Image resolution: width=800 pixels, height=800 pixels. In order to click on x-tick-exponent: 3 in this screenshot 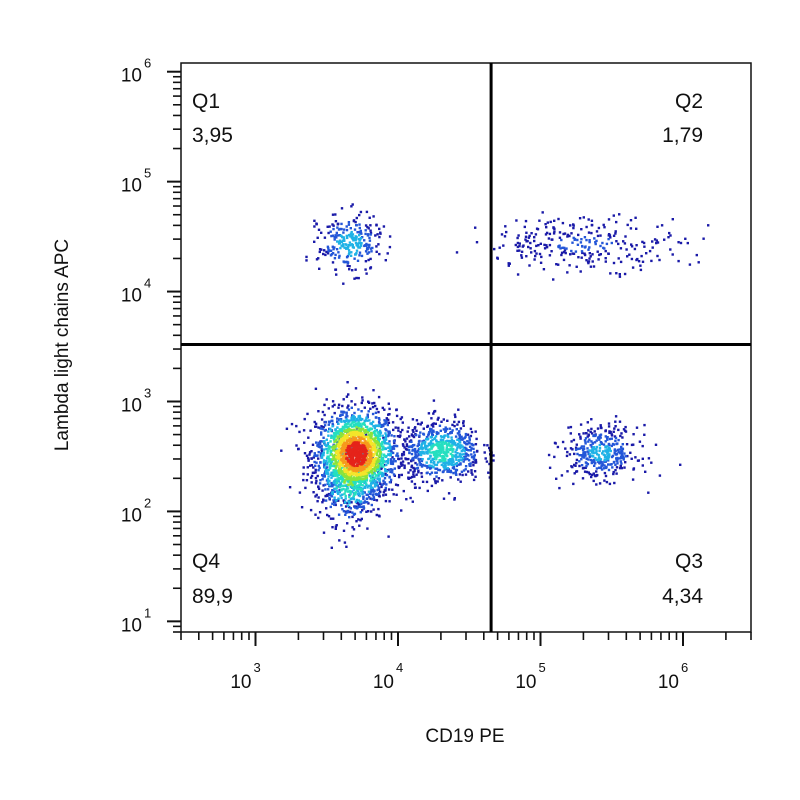, I will do `click(257, 667)`.